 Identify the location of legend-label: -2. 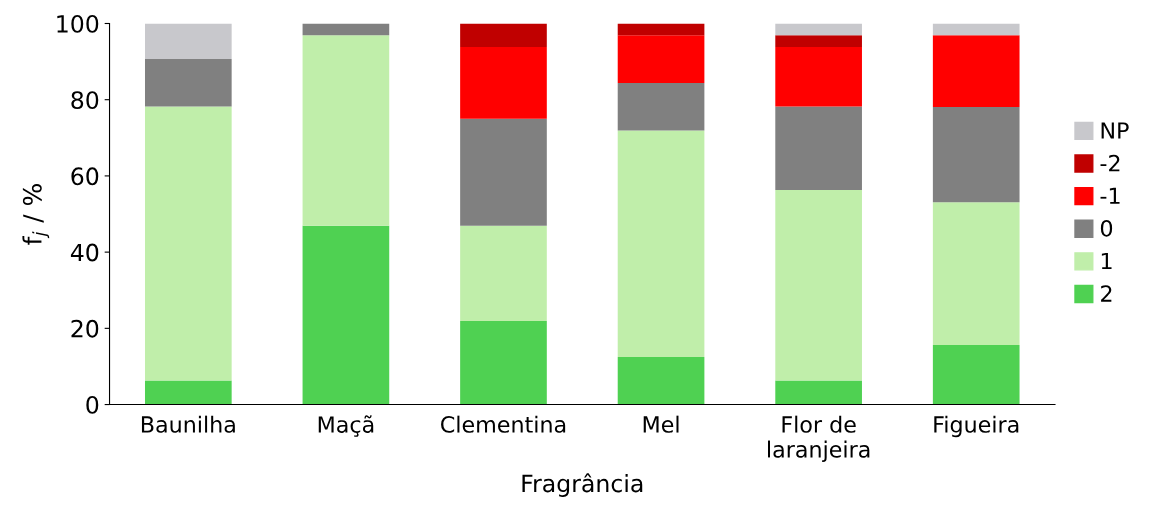
(1110, 163).